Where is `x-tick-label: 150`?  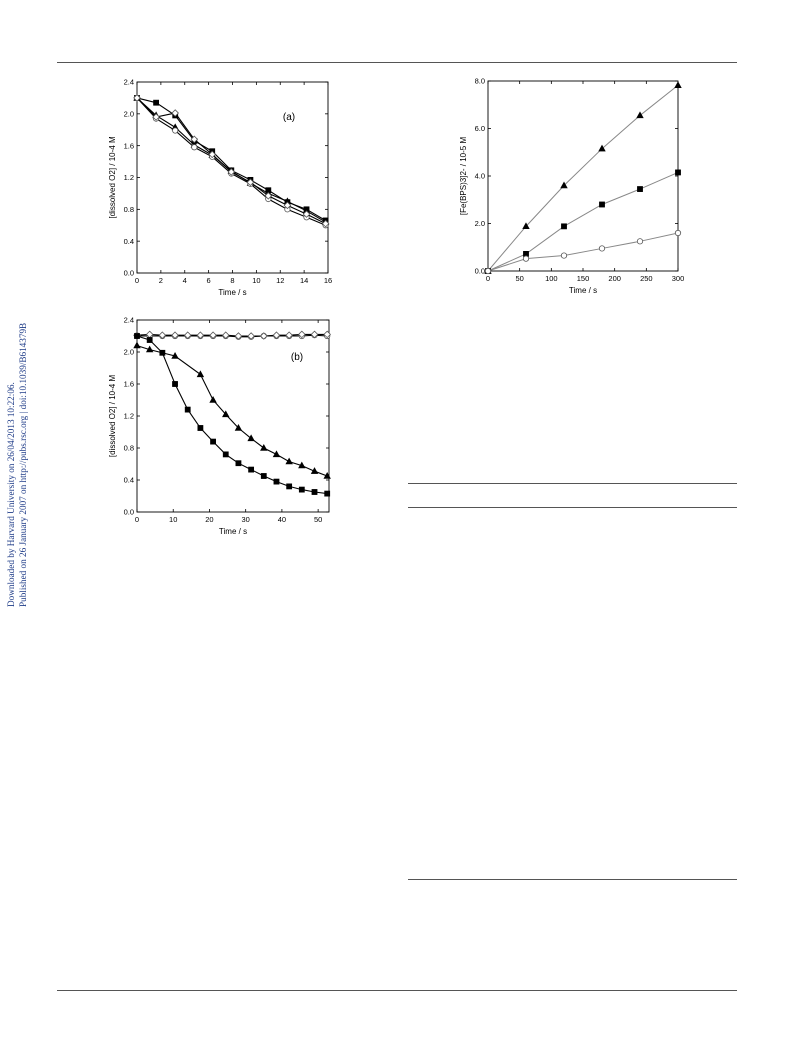
x-tick-label: 150 is located at coordinates (583, 278).